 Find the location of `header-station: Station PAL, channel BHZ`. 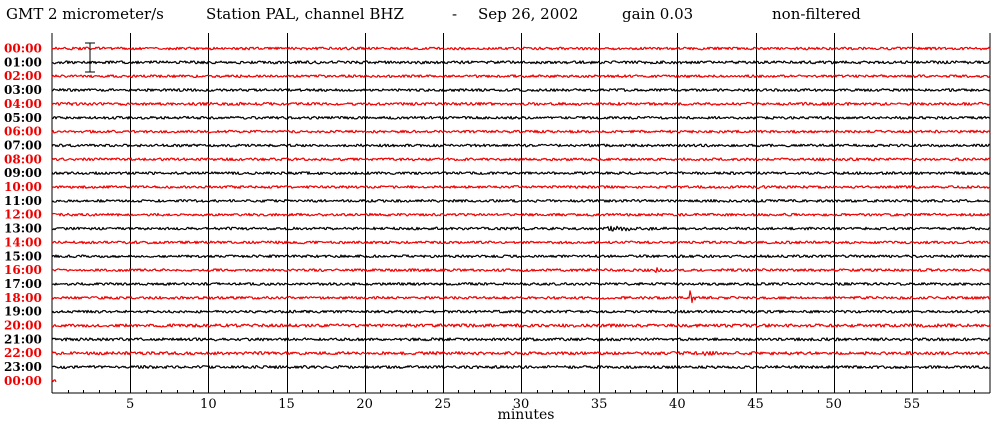

header-station: Station PAL, channel BHZ is located at coordinates (305, 14).